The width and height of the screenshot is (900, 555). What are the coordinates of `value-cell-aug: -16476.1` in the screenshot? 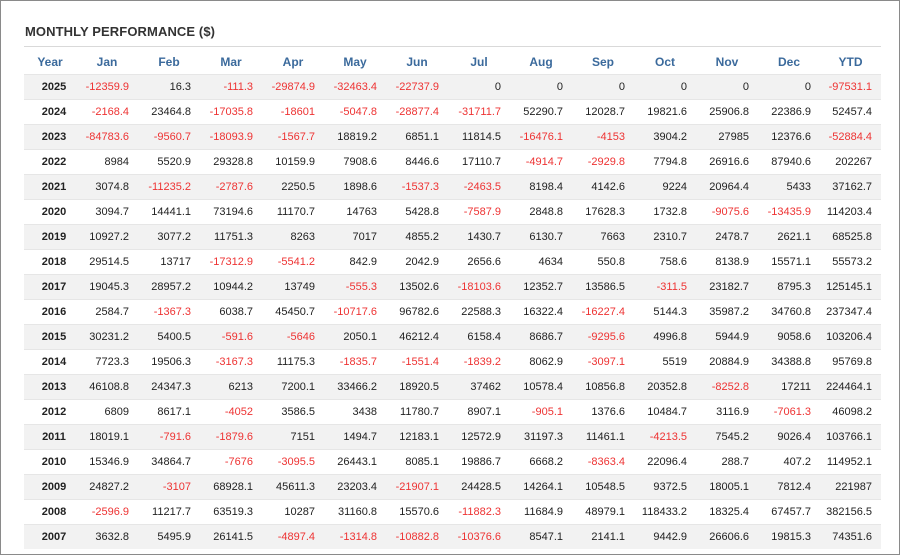 It's located at (541, 137).